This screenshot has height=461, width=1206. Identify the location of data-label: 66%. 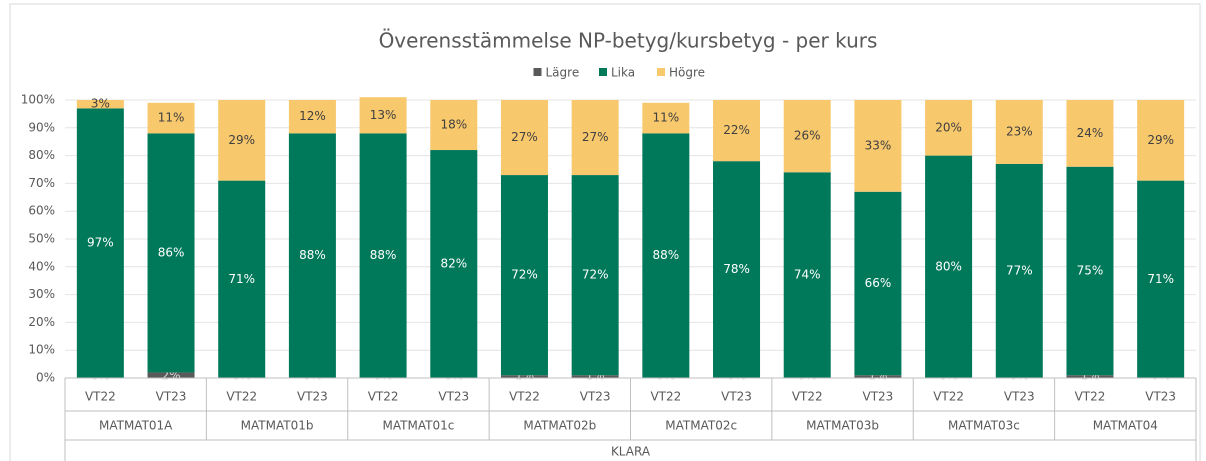
(878, 283).